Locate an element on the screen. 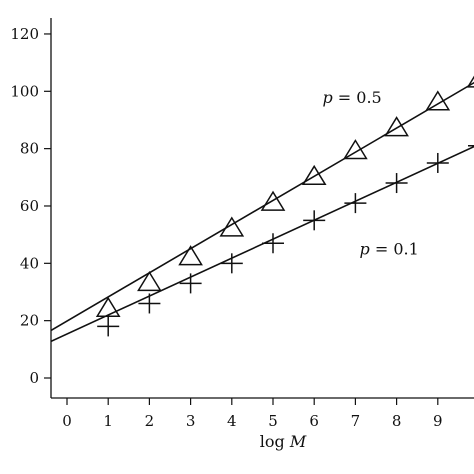 The width and height of the screenshot is (474, 474). x-tick-label: 5 is located at coordinates (273, 421).